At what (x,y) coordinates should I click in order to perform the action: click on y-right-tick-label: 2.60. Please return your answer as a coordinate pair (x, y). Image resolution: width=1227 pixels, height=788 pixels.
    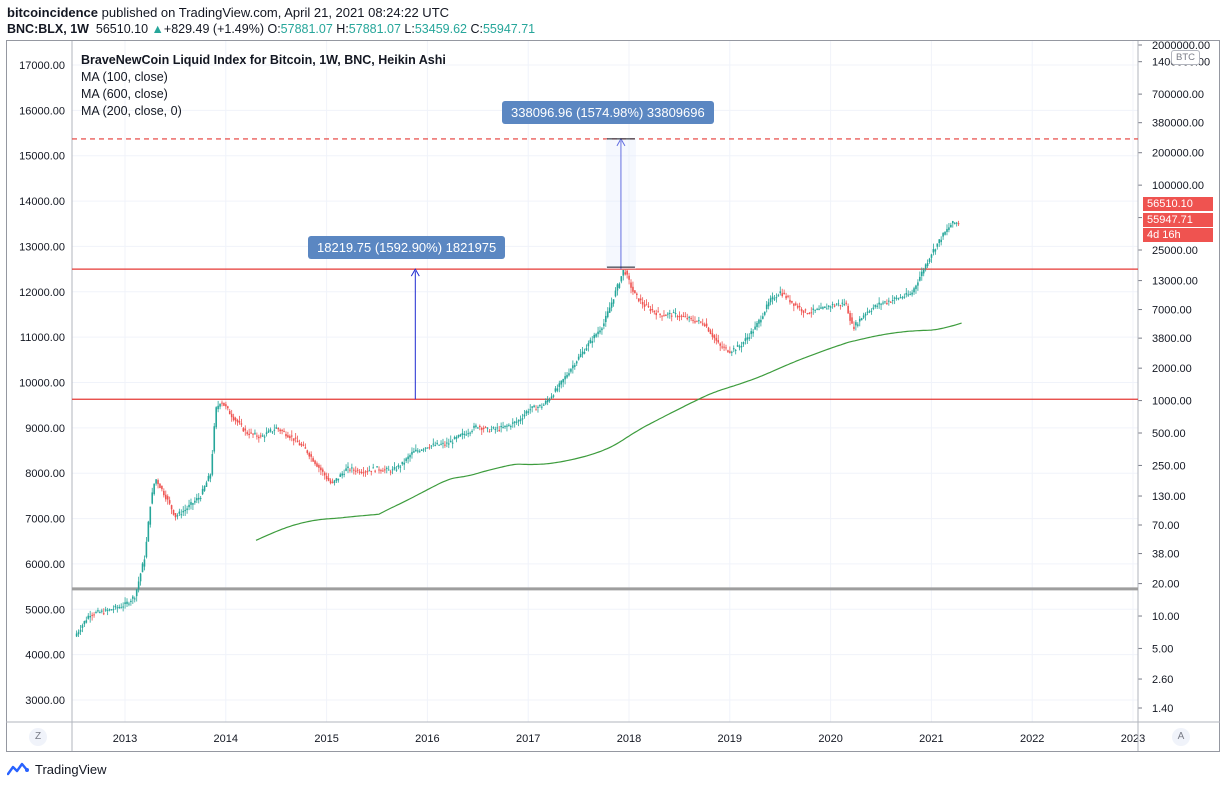
    Looking at the image, I should click on (1162, 680).